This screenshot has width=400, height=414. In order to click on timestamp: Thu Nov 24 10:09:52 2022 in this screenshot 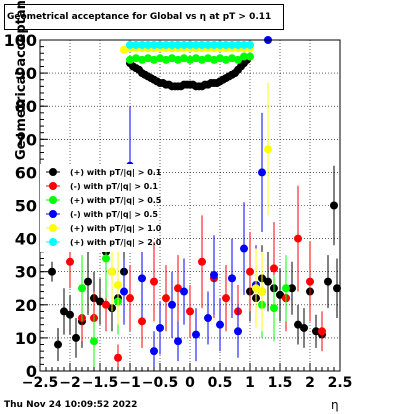, I will do `click(71, 405)`.